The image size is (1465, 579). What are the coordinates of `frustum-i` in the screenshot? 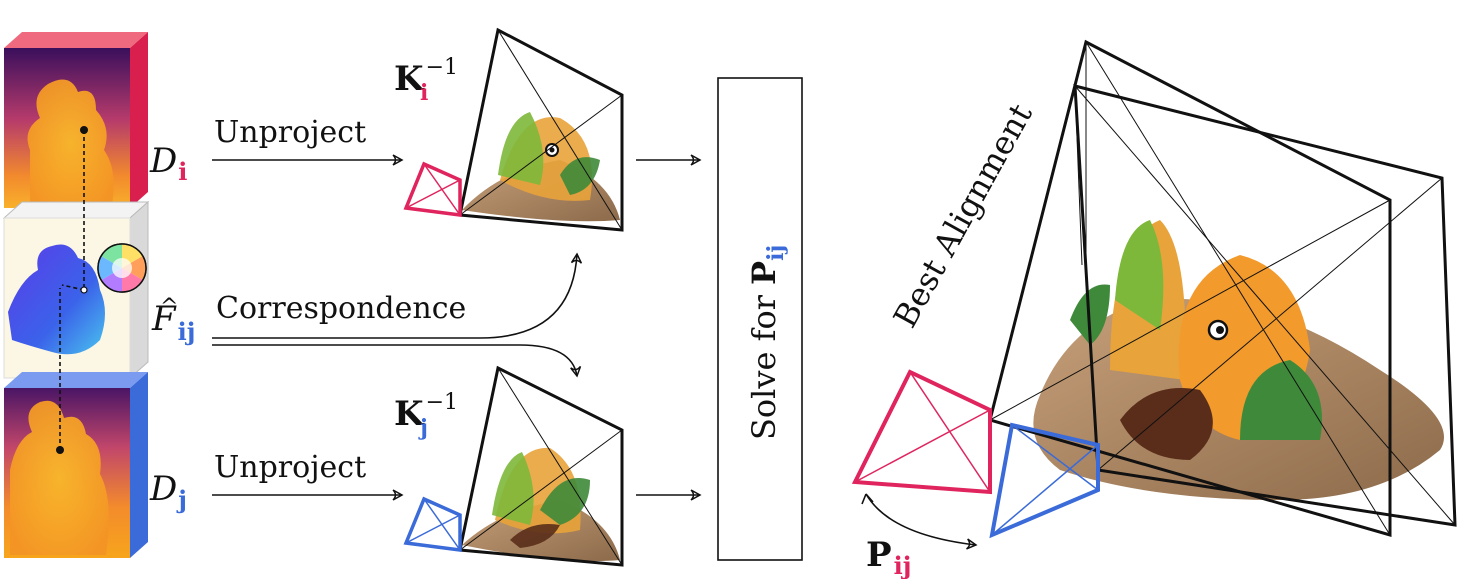 It's located at (513, 129).